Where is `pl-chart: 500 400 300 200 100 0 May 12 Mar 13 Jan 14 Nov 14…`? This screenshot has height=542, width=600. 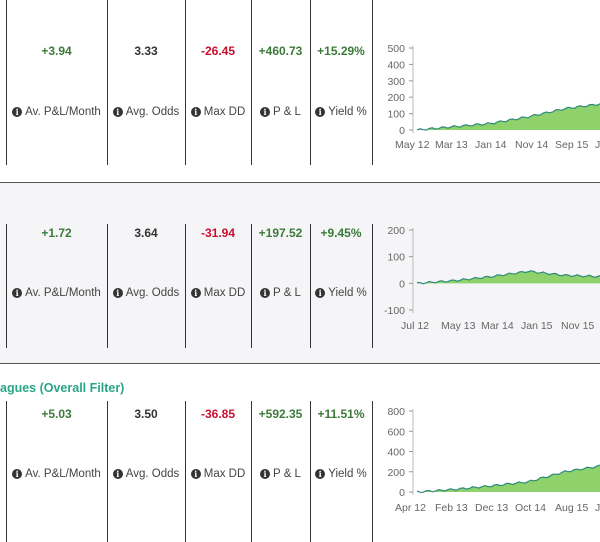
pl-chart: 500 400 300 200 100 0 May 12 Mar 13 Jan 14 Nov 14… is located at coordinates (486, 82).